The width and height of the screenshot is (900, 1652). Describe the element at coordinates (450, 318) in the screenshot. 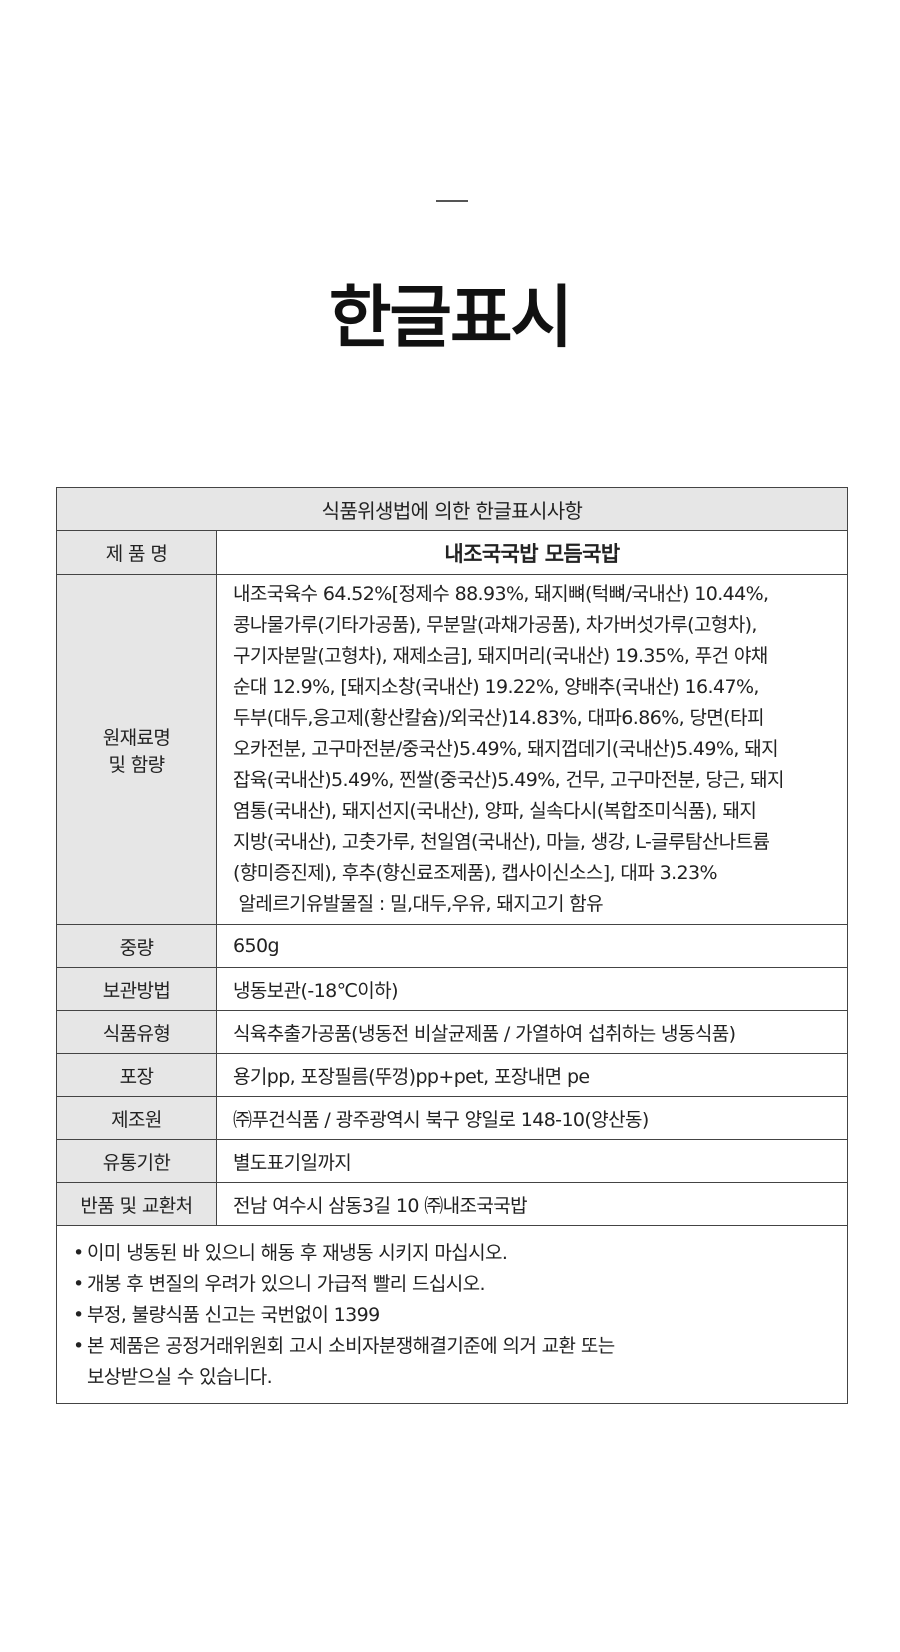

I see `page-title: 한글표시` at that location.